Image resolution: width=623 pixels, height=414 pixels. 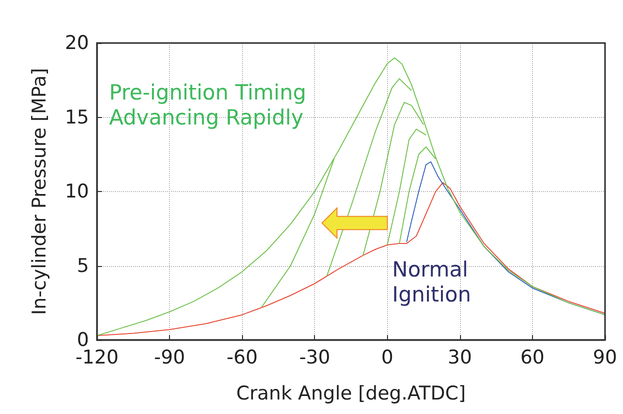 What do you see at coordinates (207, 105) in the screenshot?
I see `annotation: Pre-ignition Timing Advancing Rapidly` at bounding box center [207, 105].